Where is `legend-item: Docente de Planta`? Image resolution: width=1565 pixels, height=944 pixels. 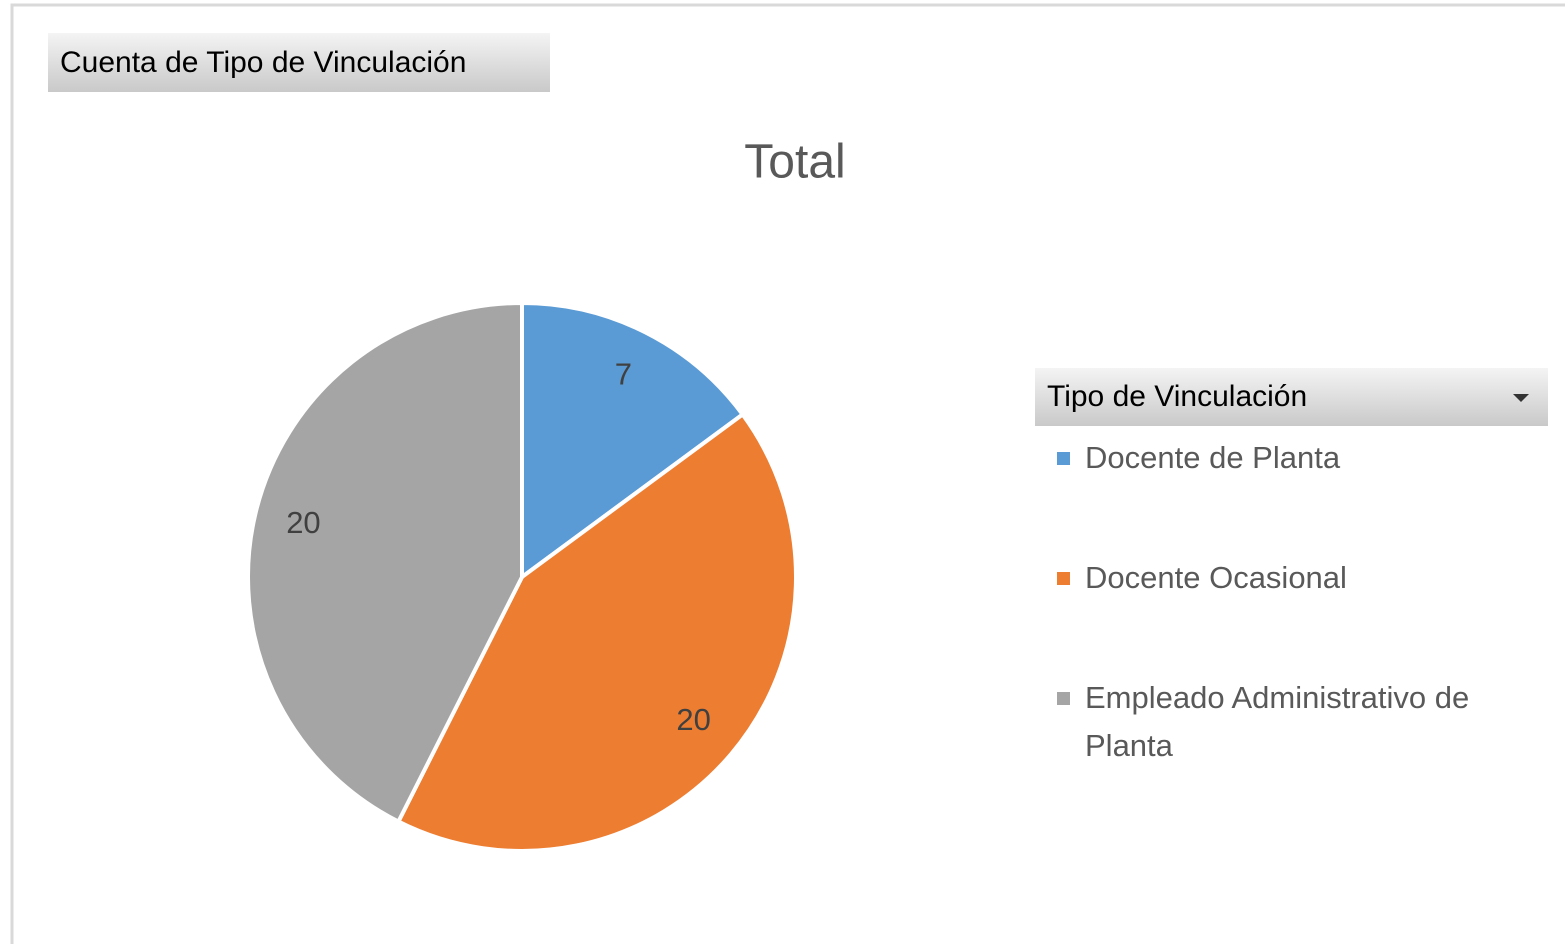
legend-item: Docente de Planta is located at coordinates (1287, 458).